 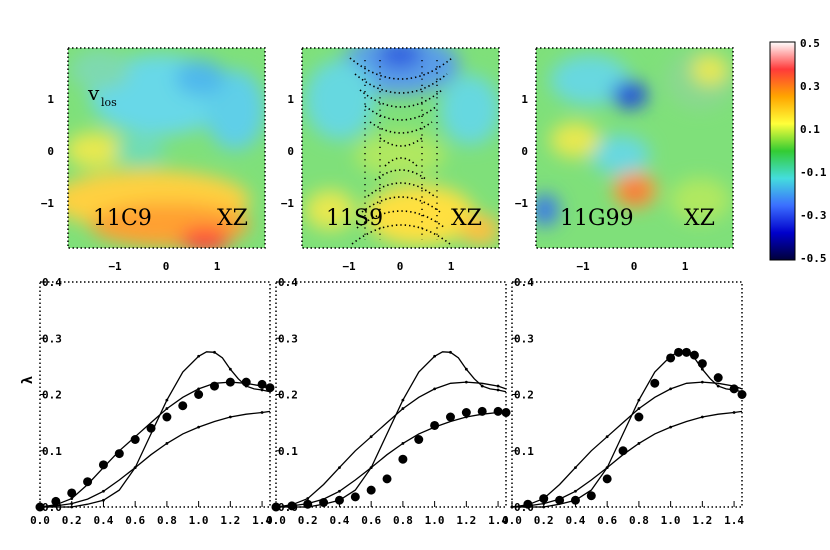 What do you see at coordinates (607, 520) in the screenshot?
I see `x-tick-label: 0.6` at bounding box center [607, 520].